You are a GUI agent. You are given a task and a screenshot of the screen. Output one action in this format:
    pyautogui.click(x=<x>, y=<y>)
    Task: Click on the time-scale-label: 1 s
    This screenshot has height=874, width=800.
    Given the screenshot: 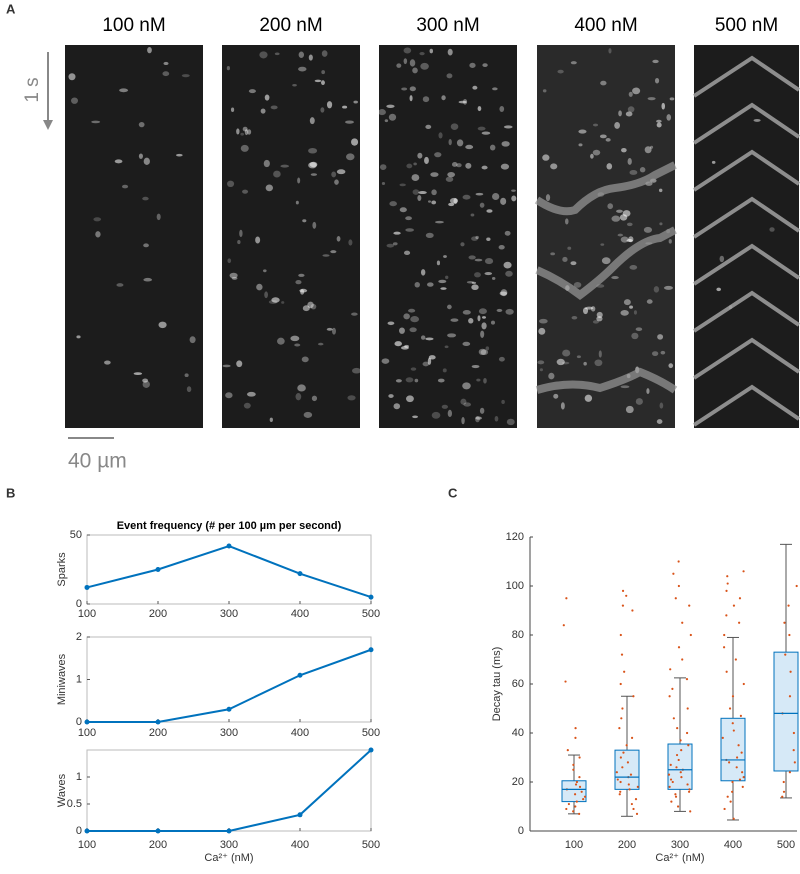 What is the action you would take?
    pyautogui.click(x=32, y=89)
    